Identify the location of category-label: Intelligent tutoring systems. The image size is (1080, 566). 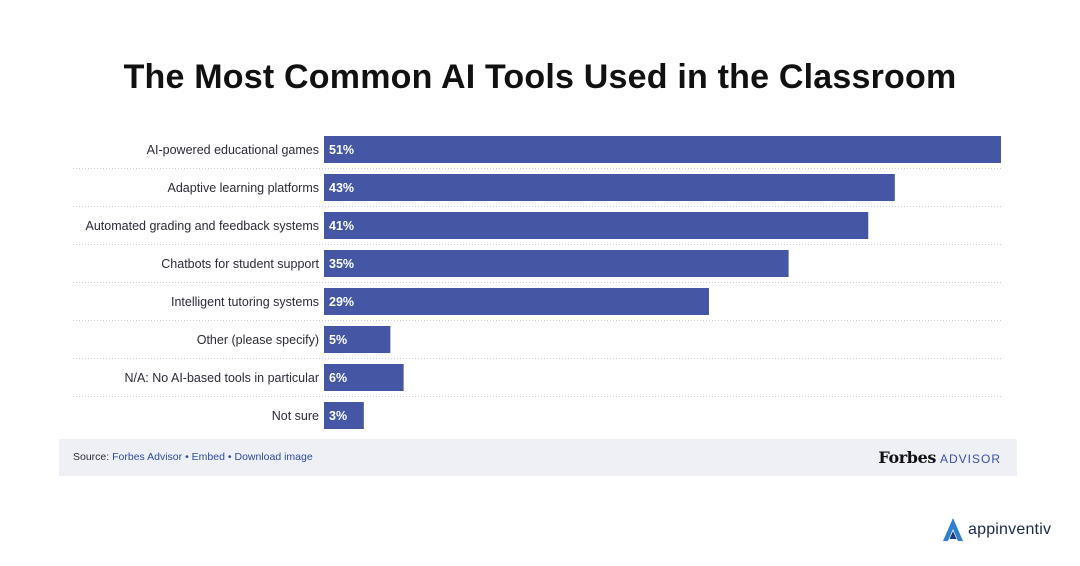
(245, 302).